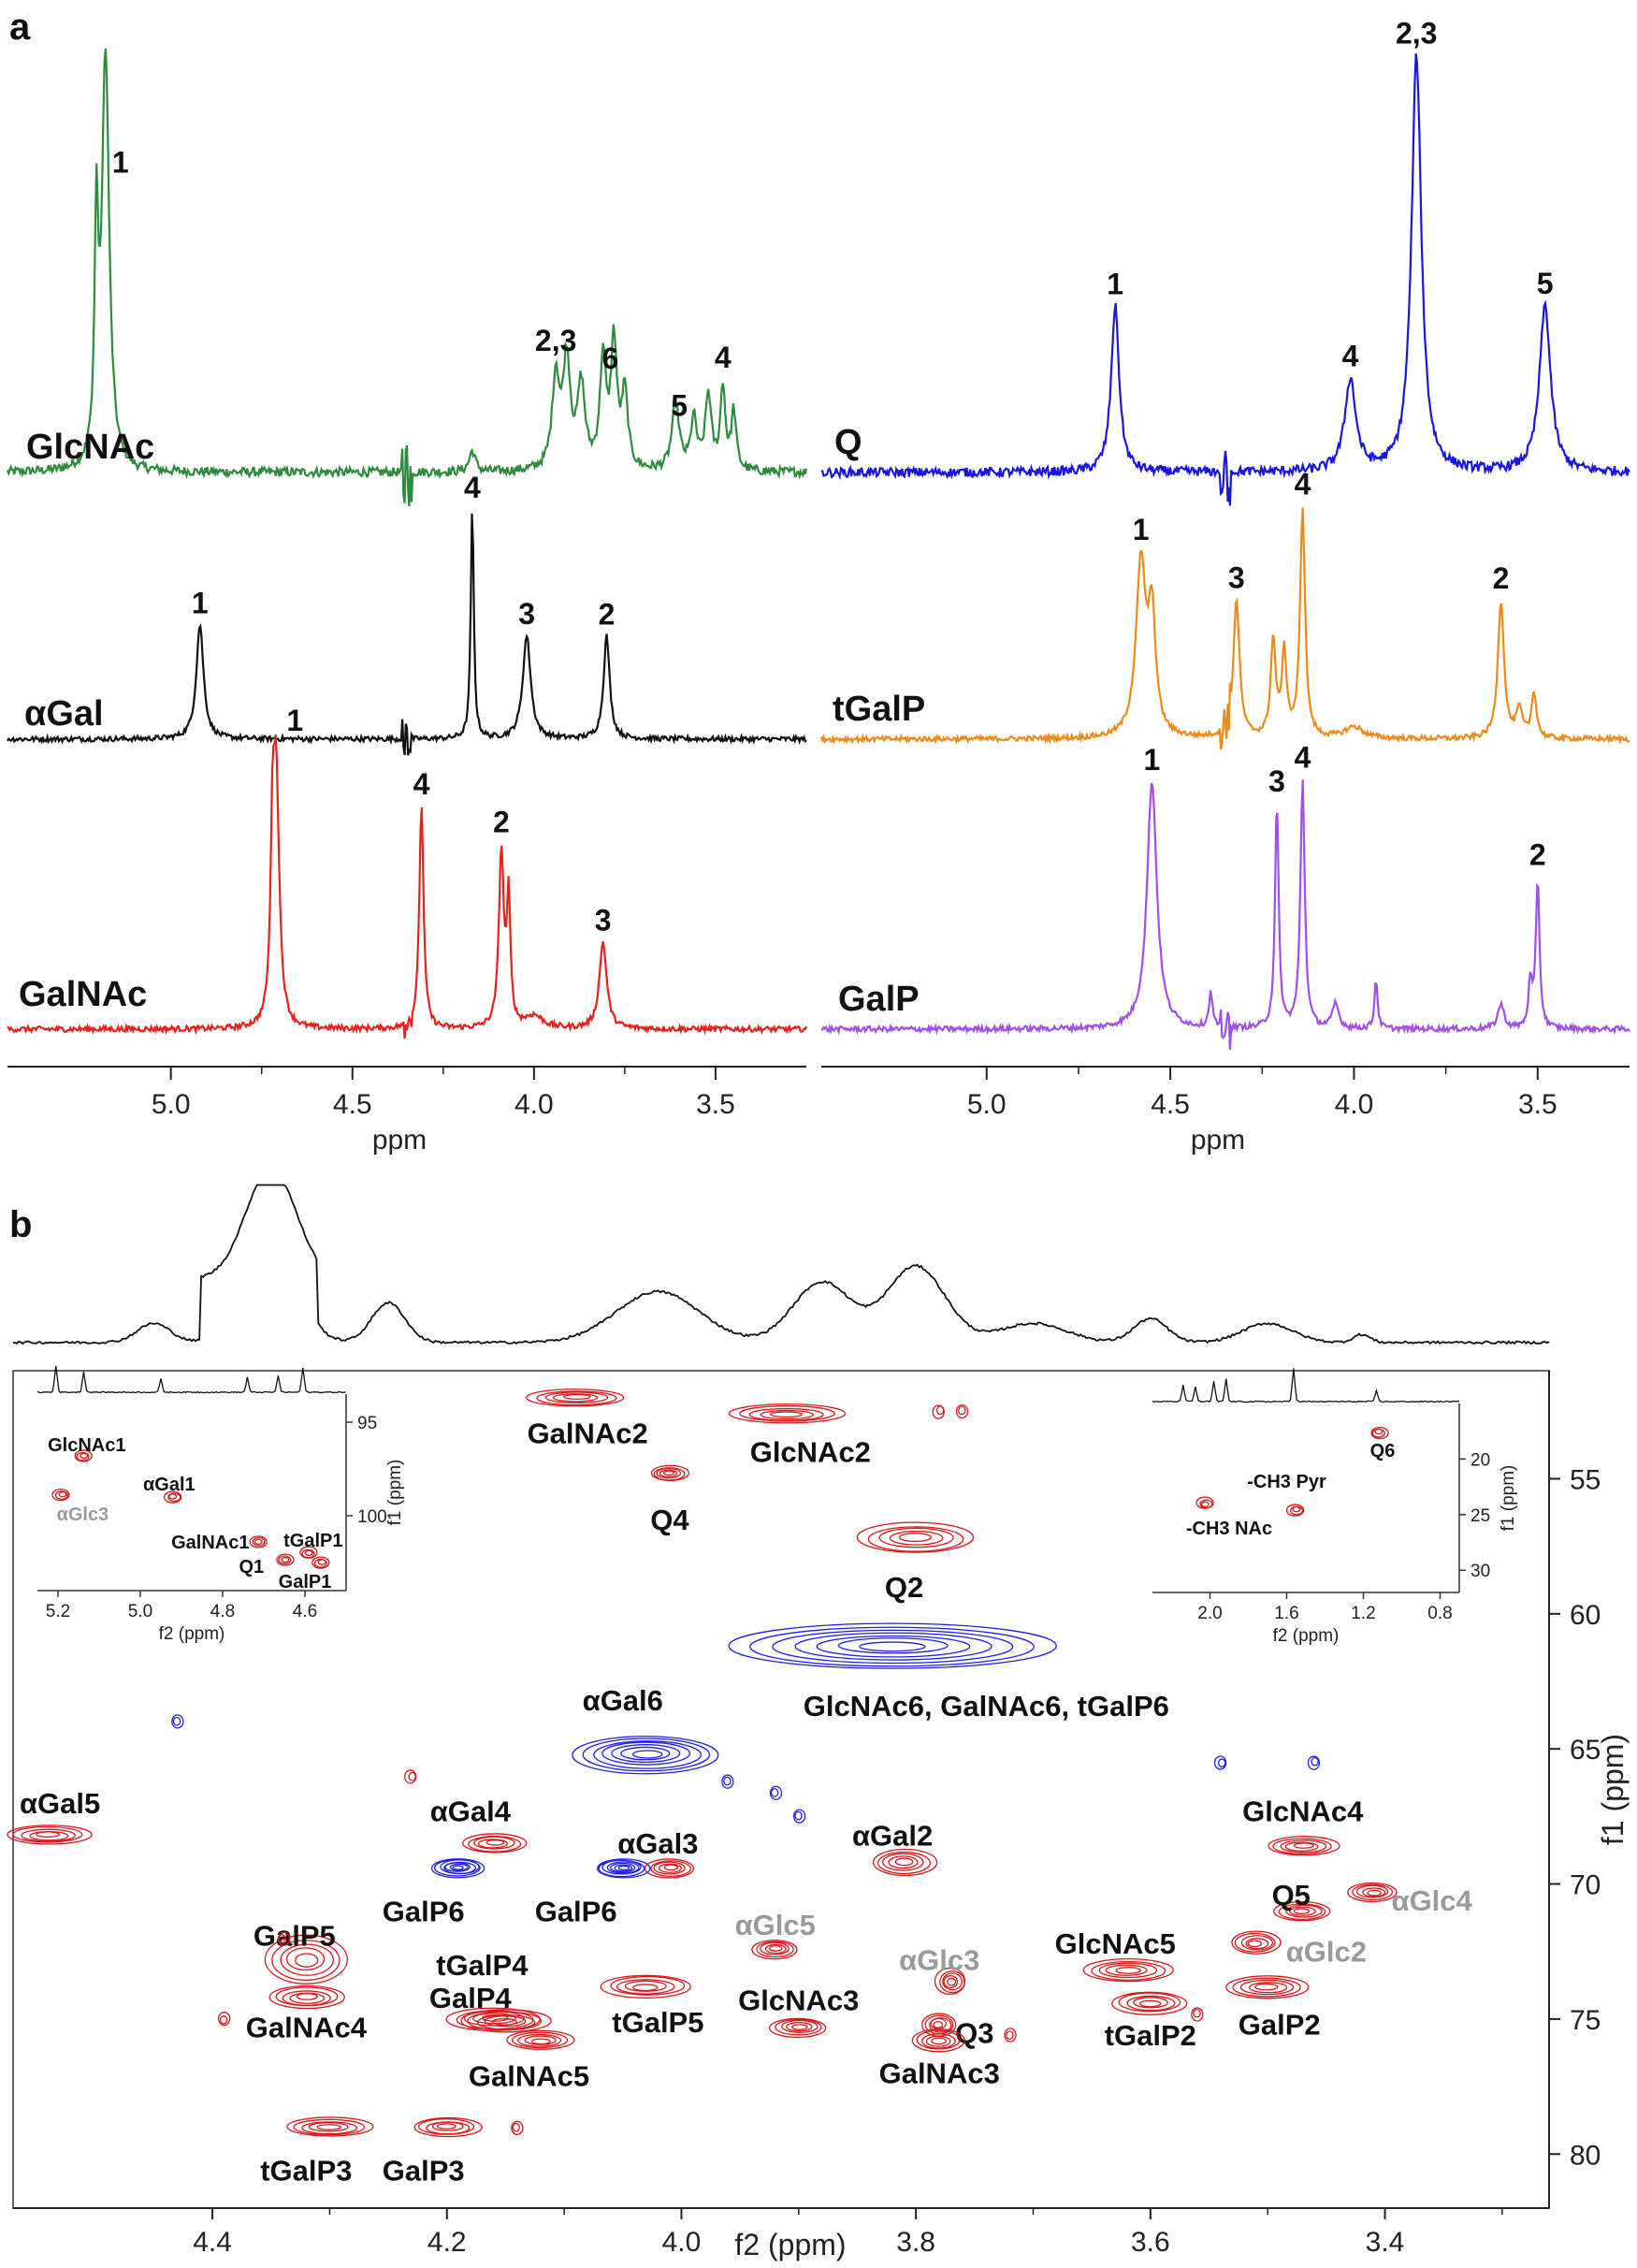 This screenshot has width=1637, height=2268. I want to click on cross-peak-label: αGal2, so click(892, 1837).